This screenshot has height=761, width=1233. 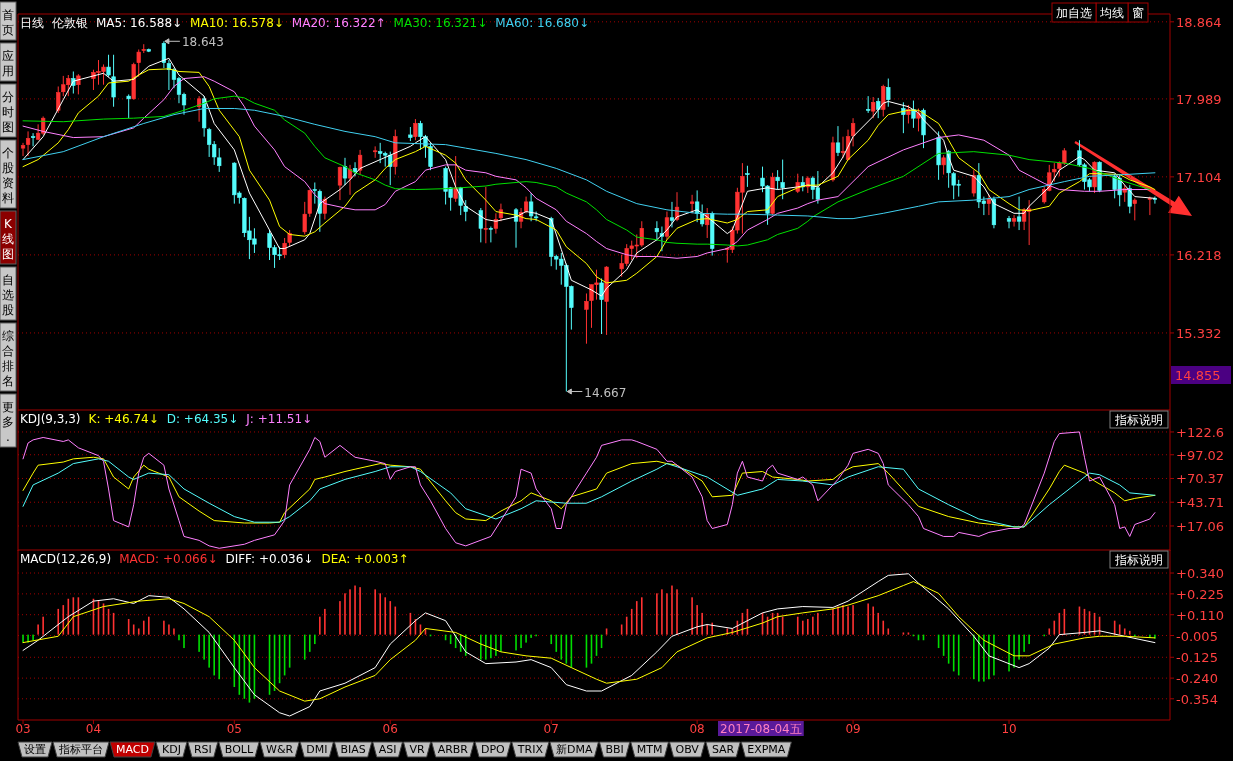 What do you see at coordinates (1197, 636) in the screenshot?
I see `y-tick-label: -0.005` at bounding box center [1197, 636].